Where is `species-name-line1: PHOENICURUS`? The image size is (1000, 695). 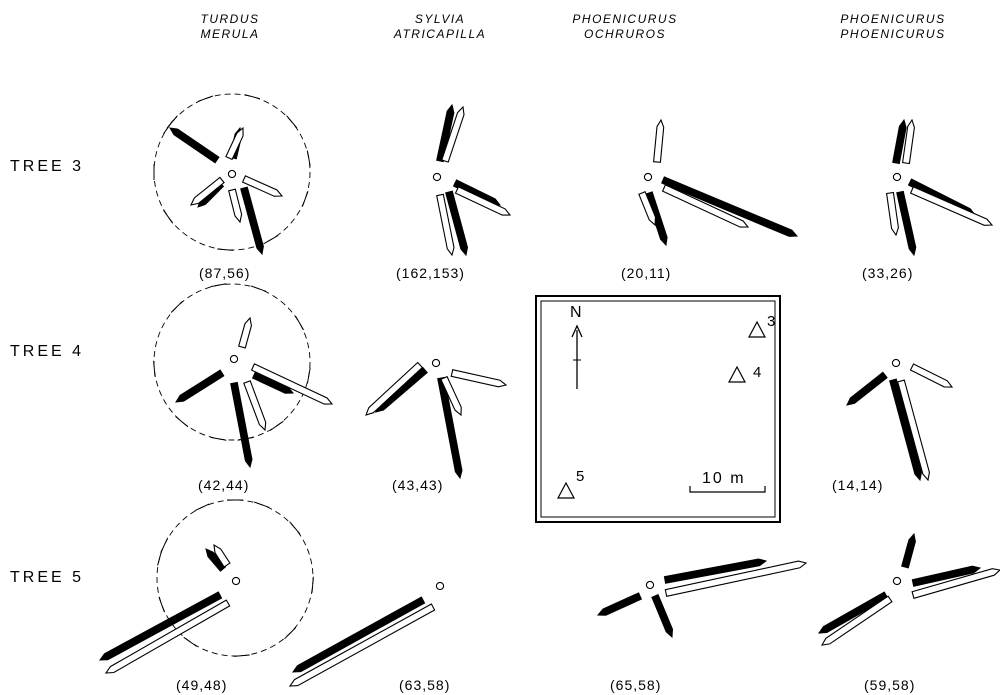 species-name-line1: PHOENICURUS is located at coordinates (893, 19).